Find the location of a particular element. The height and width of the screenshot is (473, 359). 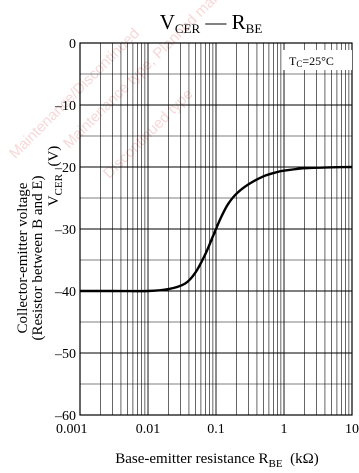

y-axis-variable: VCER (V) is located at coordinates (55, 176).